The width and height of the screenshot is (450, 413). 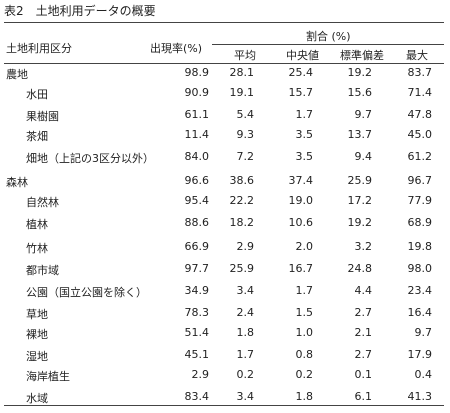 What do you see at coordinates (420, 92) in the screenshot?
I see `cell-max: 71.4` at bounding box center [420, 92].